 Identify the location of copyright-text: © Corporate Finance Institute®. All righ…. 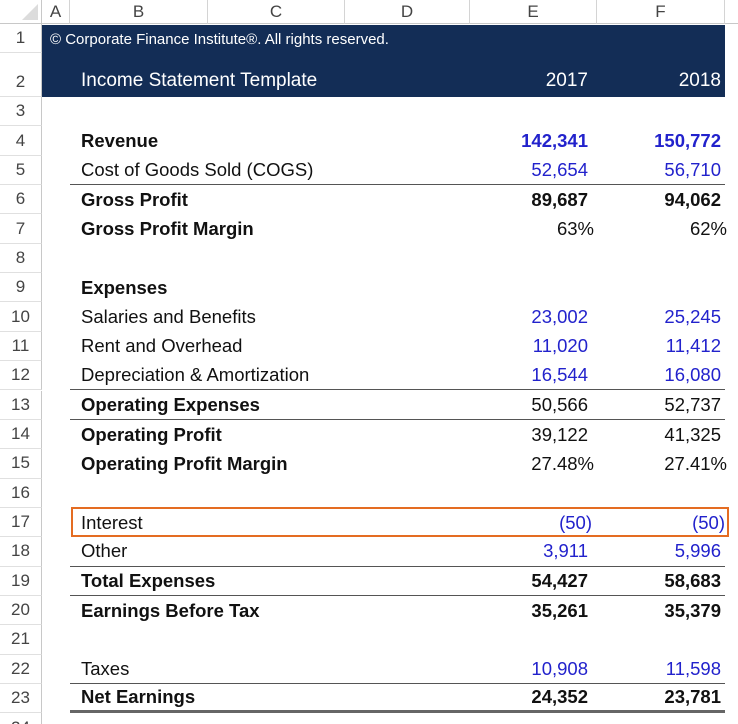
(219, 39).